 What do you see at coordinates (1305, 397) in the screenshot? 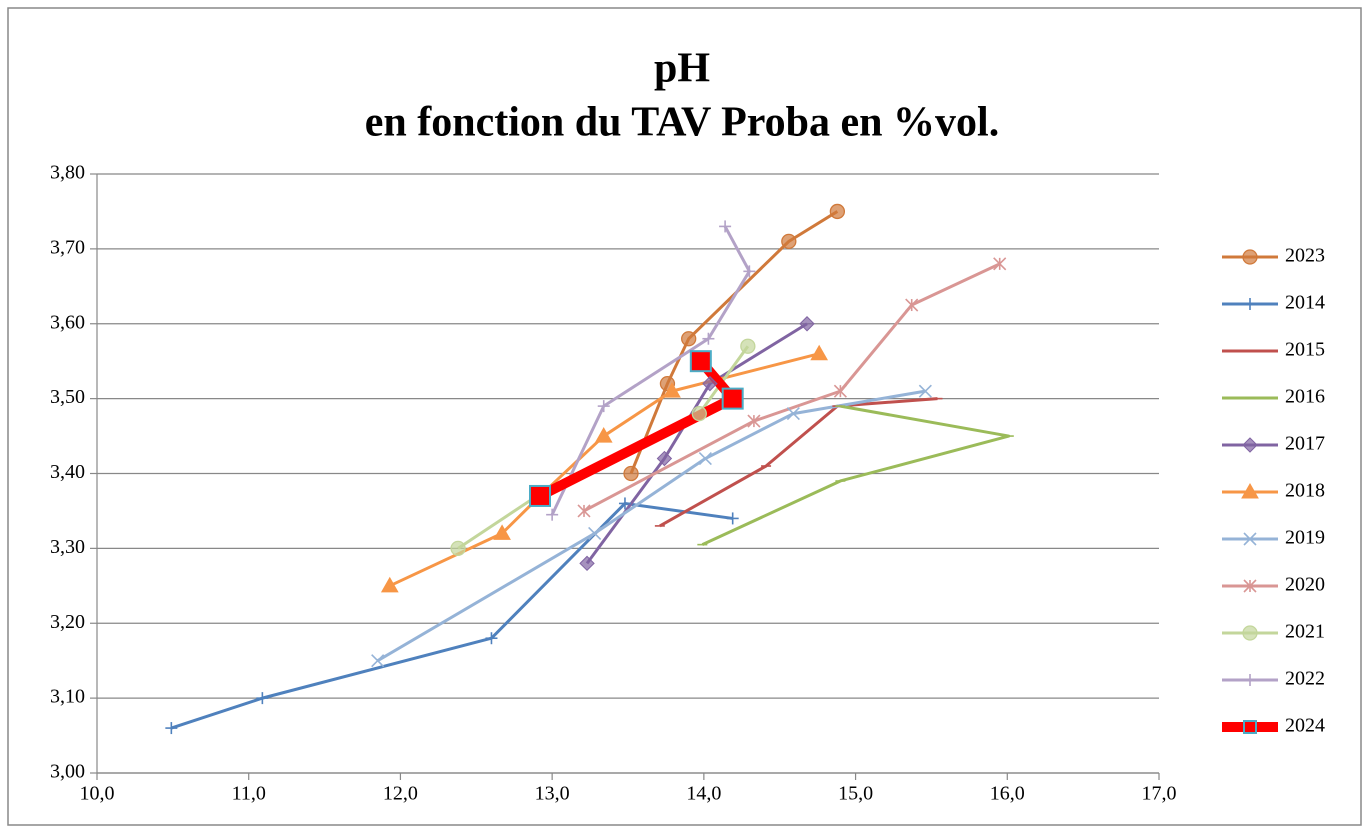
I see `legend-label: 2016` at bounding box center [1305, 397].